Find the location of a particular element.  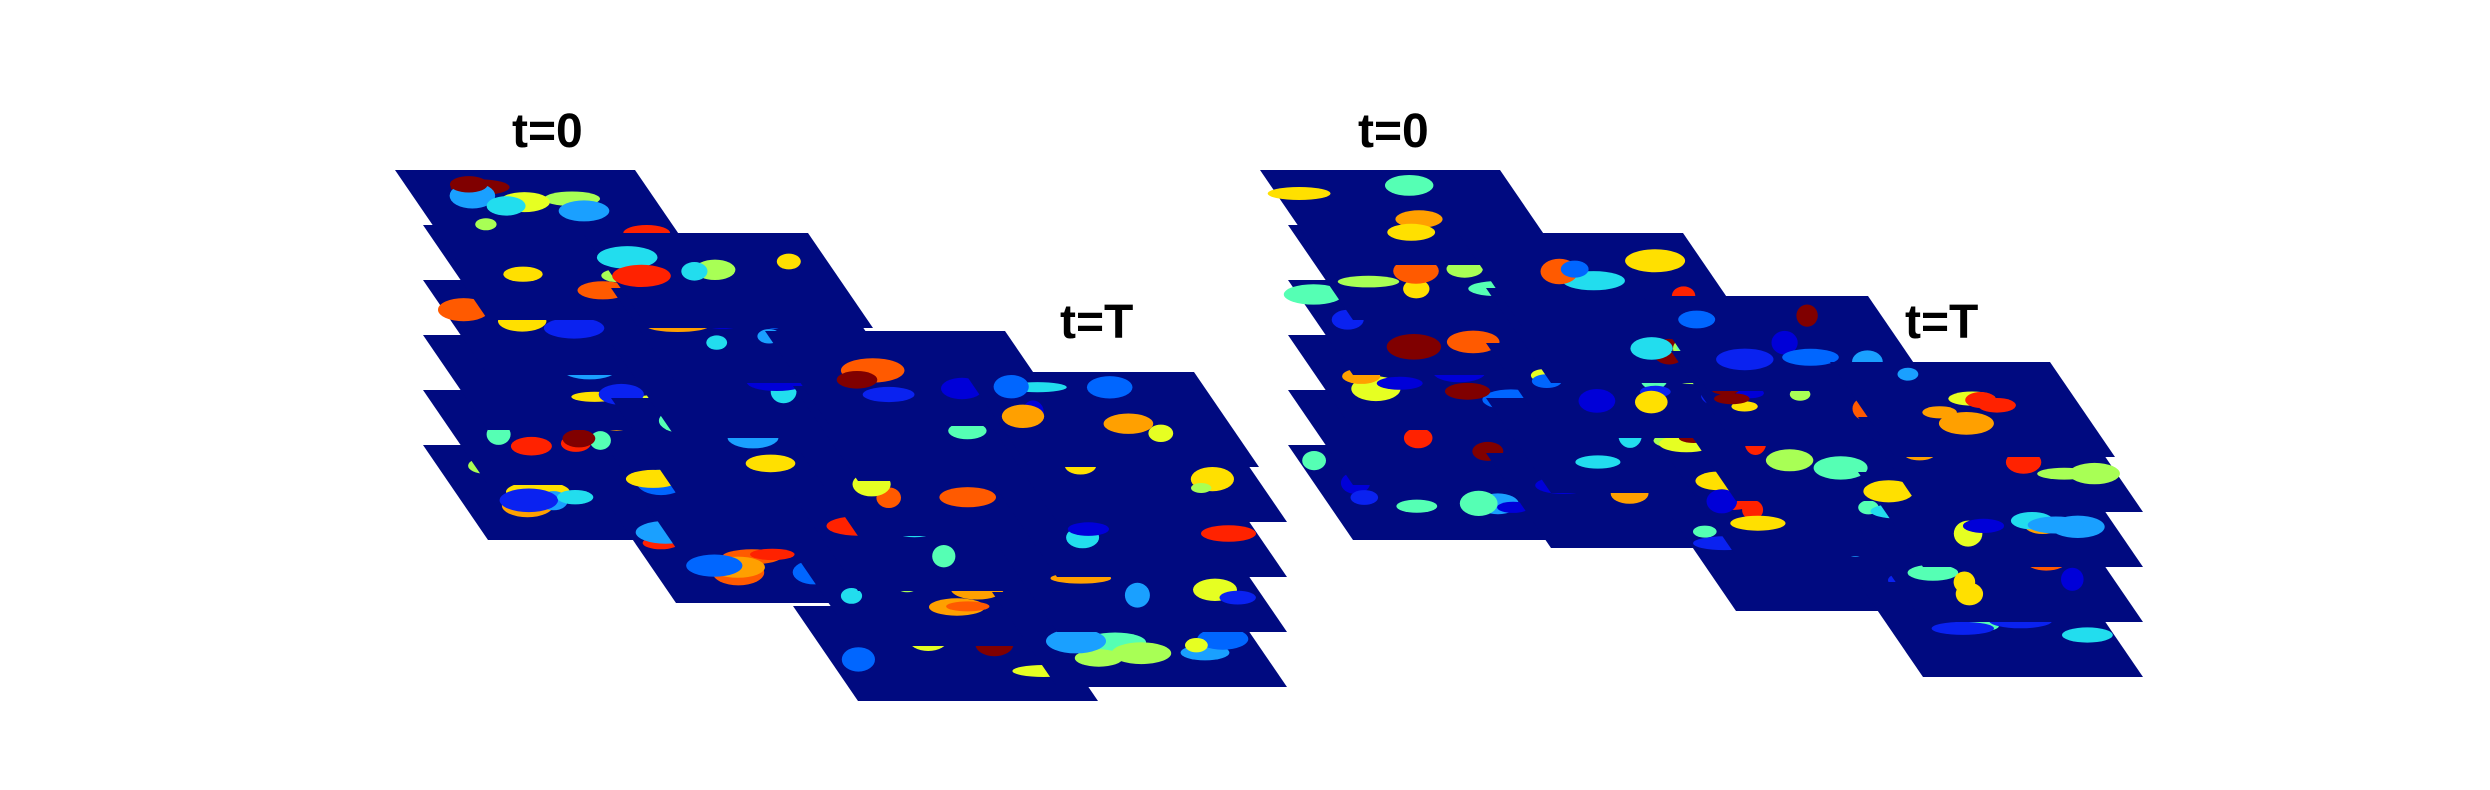

time-start-label-left: t=0 is located at coordinates (547, 131).